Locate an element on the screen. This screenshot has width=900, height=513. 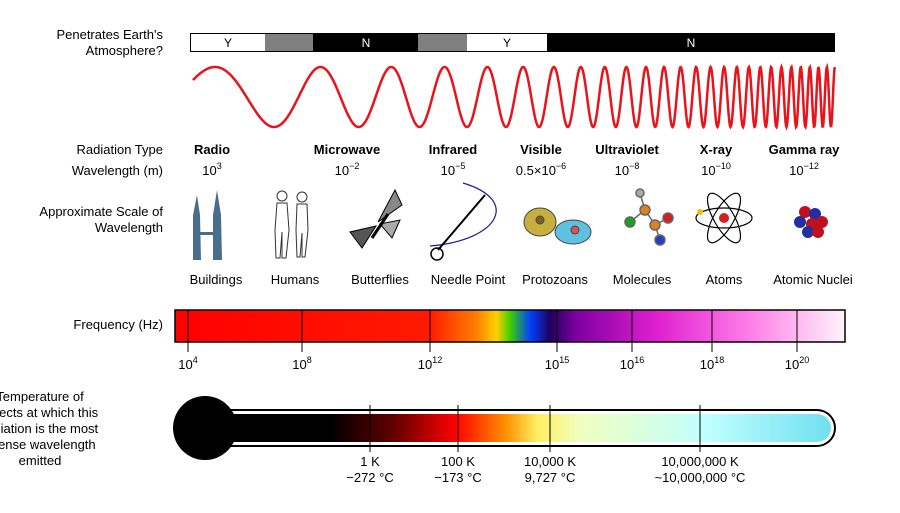
radiation-type: X-ray is located at coordinates (716, 149).